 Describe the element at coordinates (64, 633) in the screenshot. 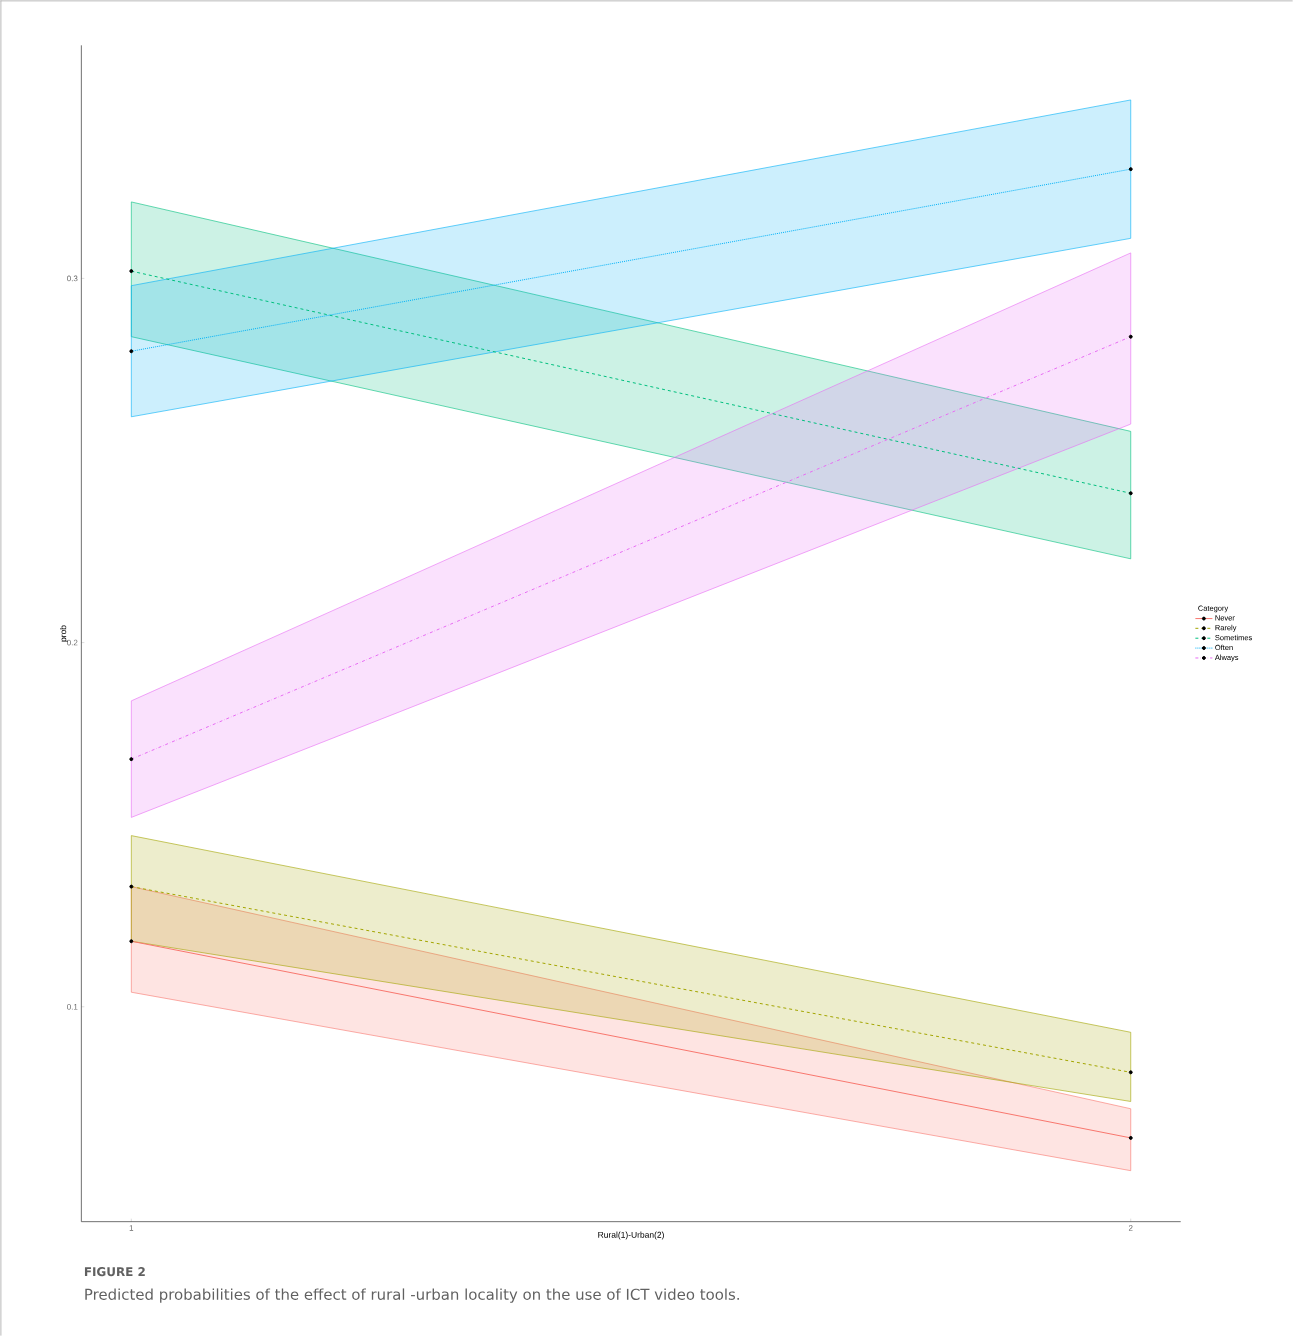

I see `y-axis-title: prob` at that location.